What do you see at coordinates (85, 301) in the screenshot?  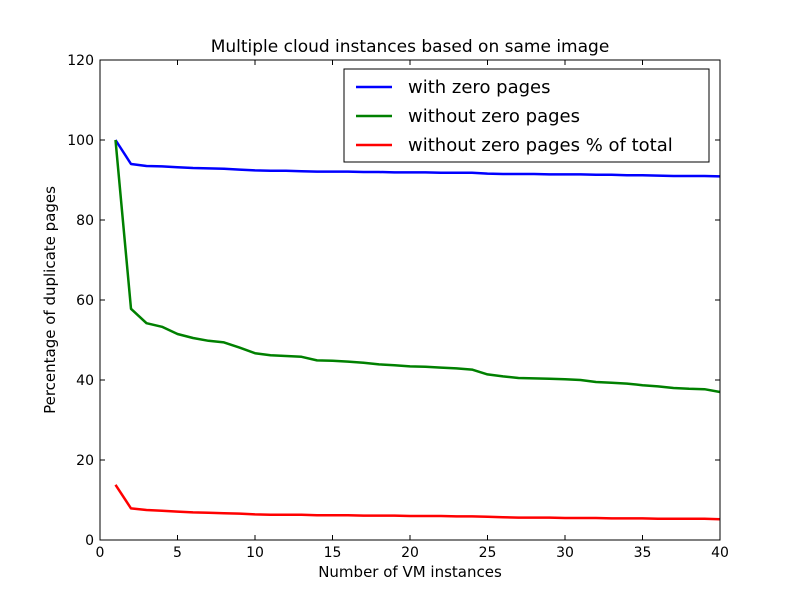 I see `y-tick-label: 60` at bounding box center [85, 301].